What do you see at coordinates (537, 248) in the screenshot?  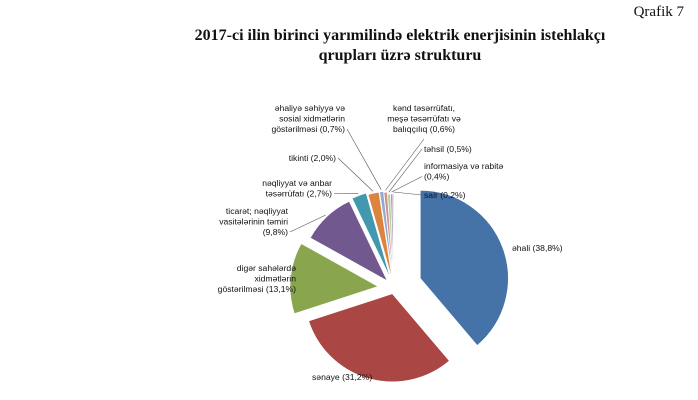 I see `slice-label-0: əhali (38,8%)` at bounding box center [537, 248].